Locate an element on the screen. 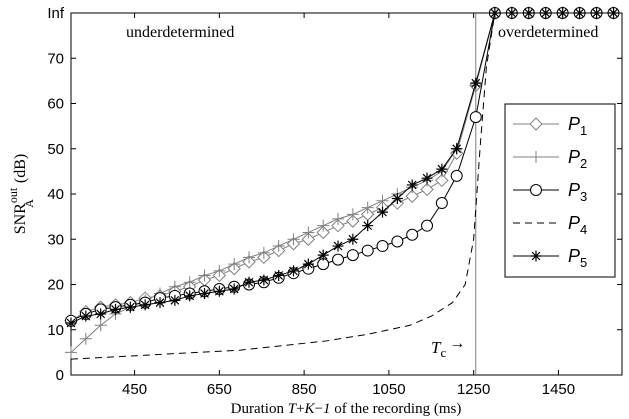 The height and width of the screenshot is (419, 629). ylabel-unit: (dB) is located at coordinates (20, 170).